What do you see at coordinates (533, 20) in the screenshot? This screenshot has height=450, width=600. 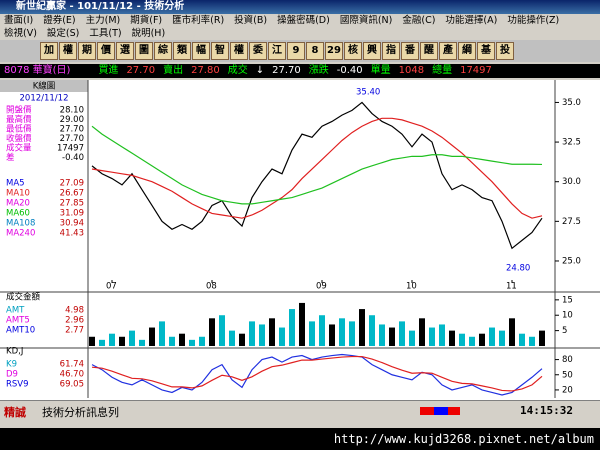 I see `menu-item: 功能操作(Z)` at bounding box center [533, 20].